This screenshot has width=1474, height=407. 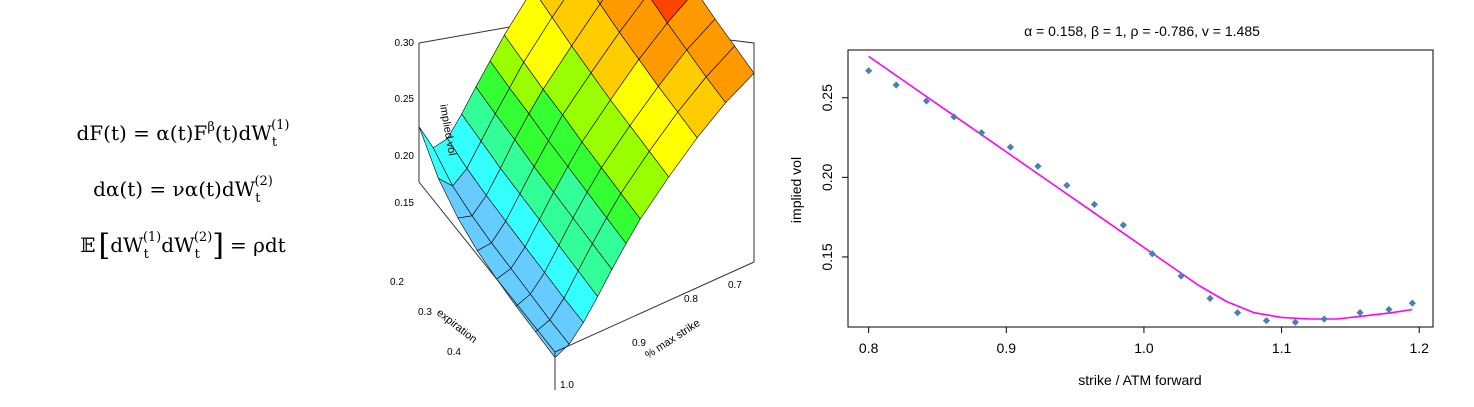 I want to click on x-tick-label: 0.4, so click(x=454, y=352).